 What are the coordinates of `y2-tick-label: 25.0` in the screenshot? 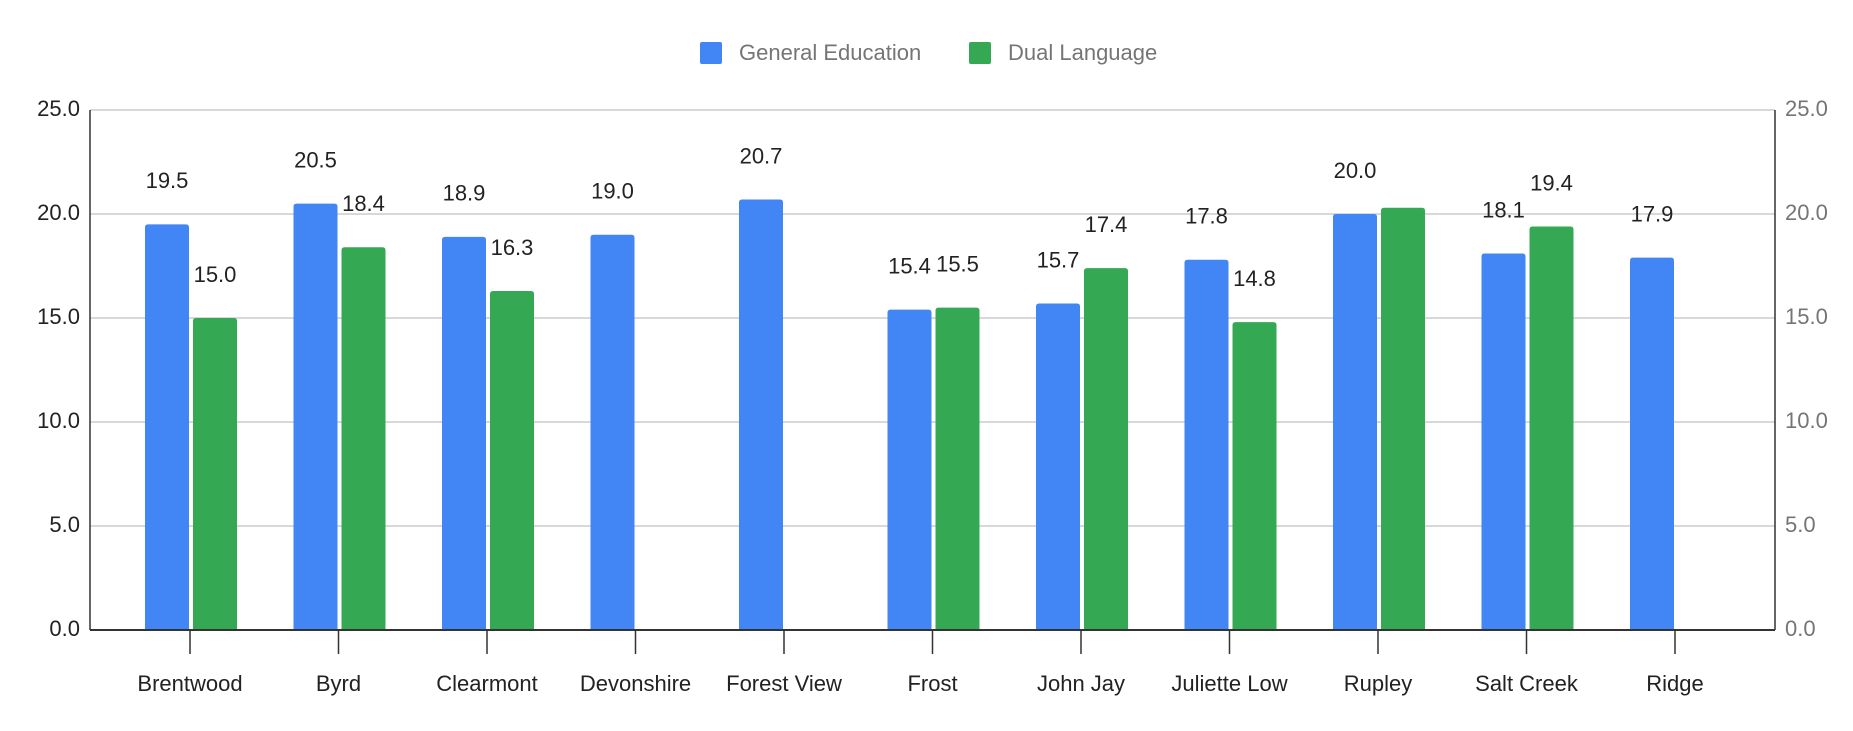 It's located at (1806, 108).